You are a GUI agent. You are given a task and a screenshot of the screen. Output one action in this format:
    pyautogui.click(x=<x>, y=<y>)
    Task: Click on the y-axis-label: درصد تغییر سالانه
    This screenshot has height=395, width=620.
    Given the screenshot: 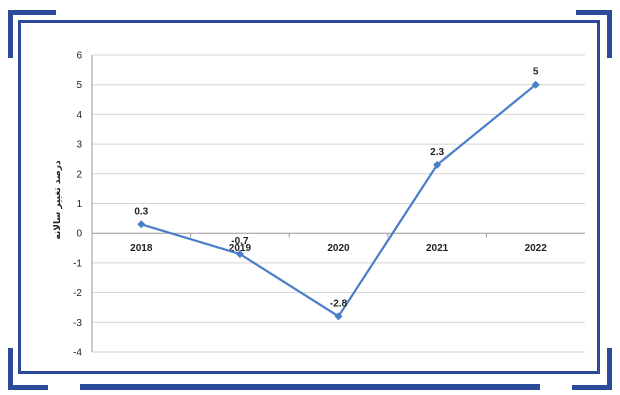 What is the action you would take?
    pyautogui.click(x=58, y=200)
    